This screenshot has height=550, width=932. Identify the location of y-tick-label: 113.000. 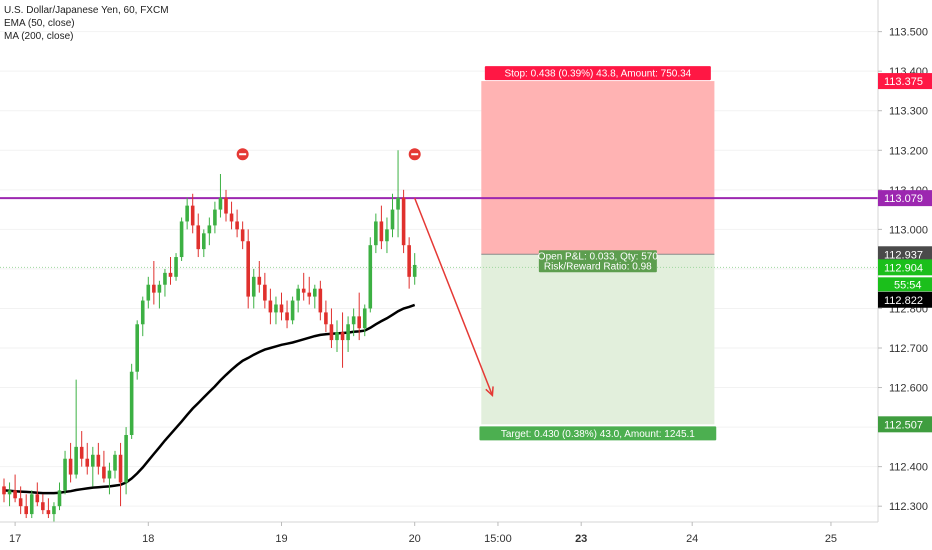
(908, 230).